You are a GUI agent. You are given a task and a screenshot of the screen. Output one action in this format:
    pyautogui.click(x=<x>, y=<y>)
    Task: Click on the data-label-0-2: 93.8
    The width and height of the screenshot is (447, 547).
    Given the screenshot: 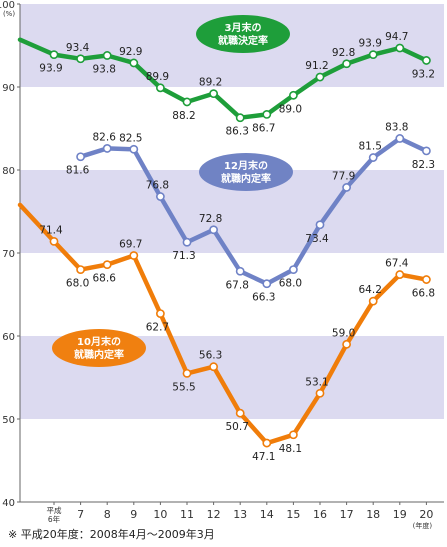 What is the action you would take?
    pyautogui.click(x=104, y=69)
    